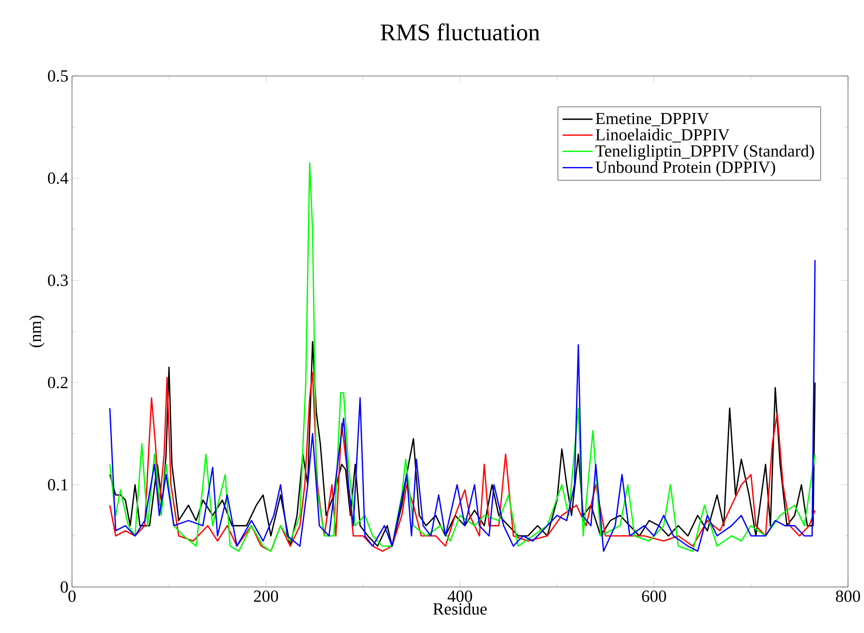 The image size is (864, 633). What do you see at coordinates (652, 119) in the screenshot?
I see `legend-label: Emetine_DPPIV` at bounding box center [652, 119].